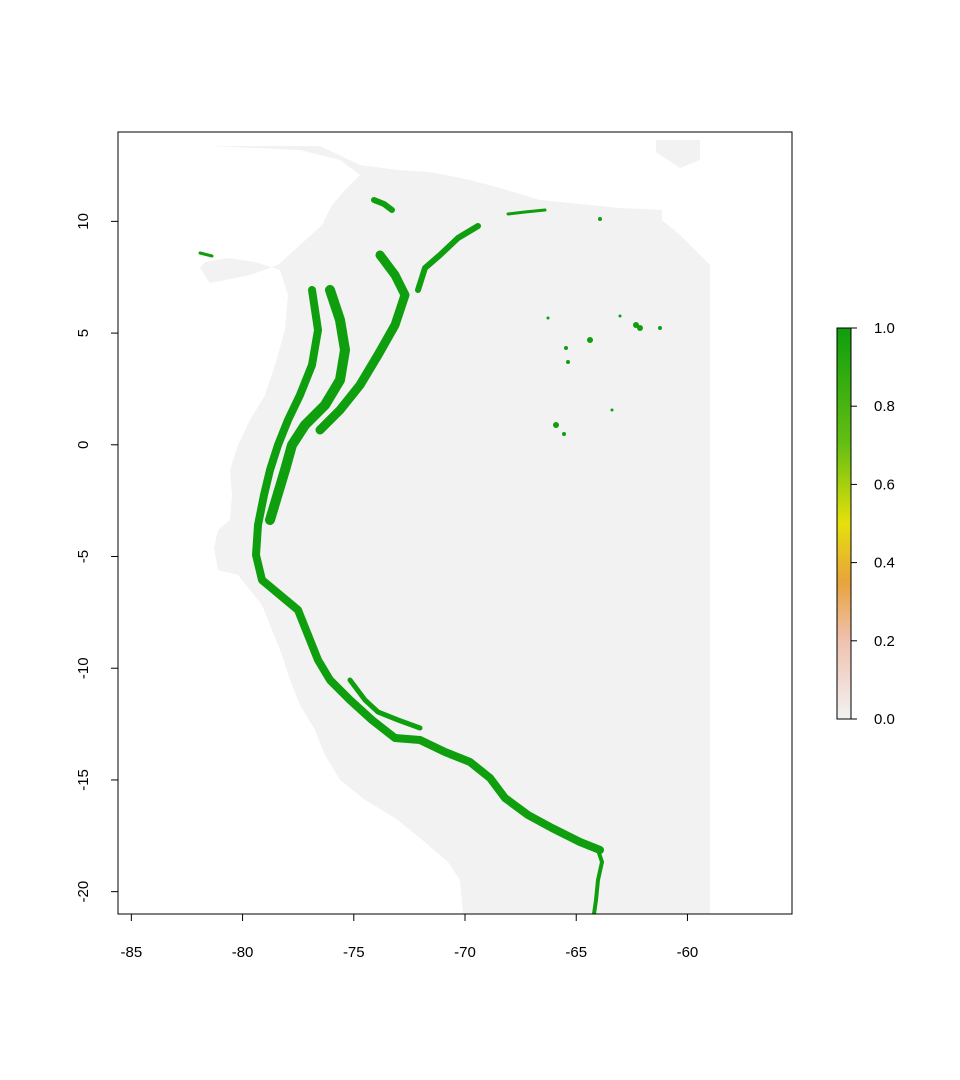  What do you see at coordinates (83, 333) in the screenshot?
I see `y-tick-label: 5` at bounding box center [83, 333].